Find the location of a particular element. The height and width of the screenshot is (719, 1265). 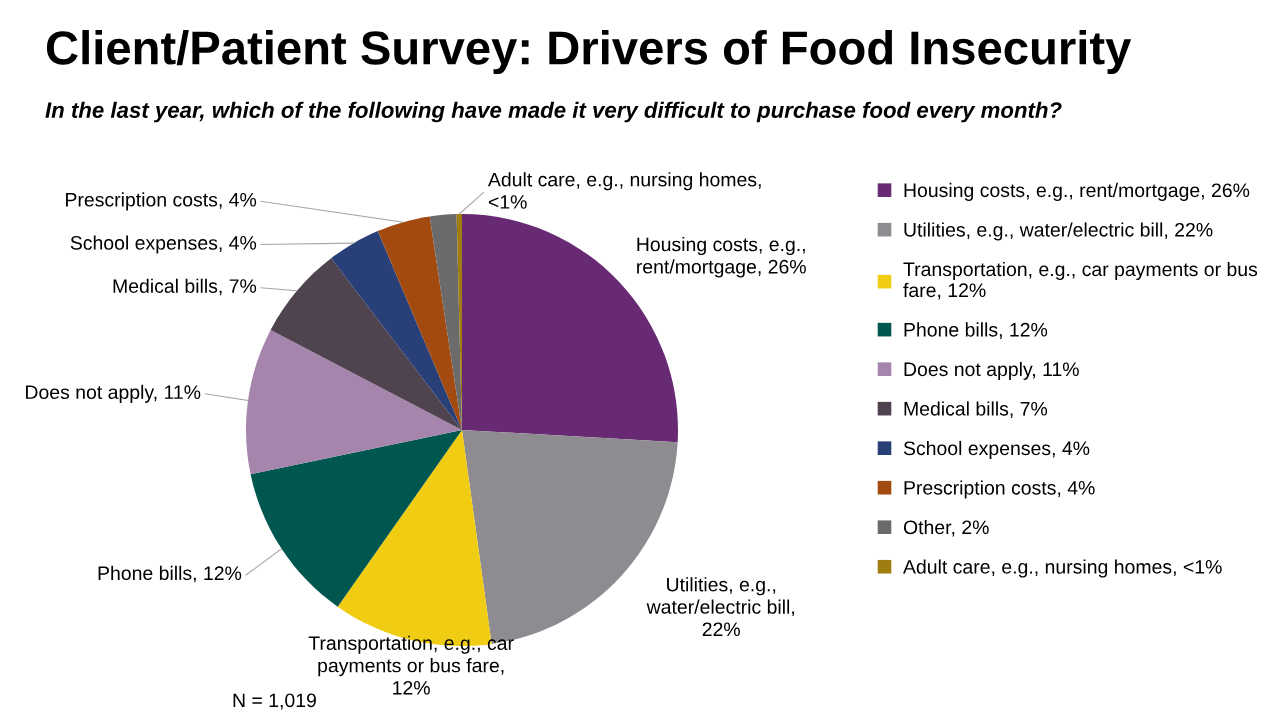

legend-label: Medical bills, 7% is located at coordinates (976, 409).